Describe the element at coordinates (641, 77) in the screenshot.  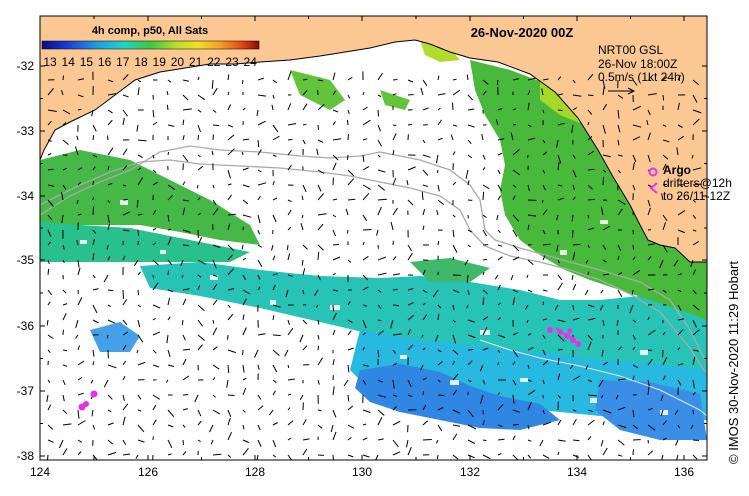
I see `product-line-3: 0.5m/s (1kt 24h)` at that location.